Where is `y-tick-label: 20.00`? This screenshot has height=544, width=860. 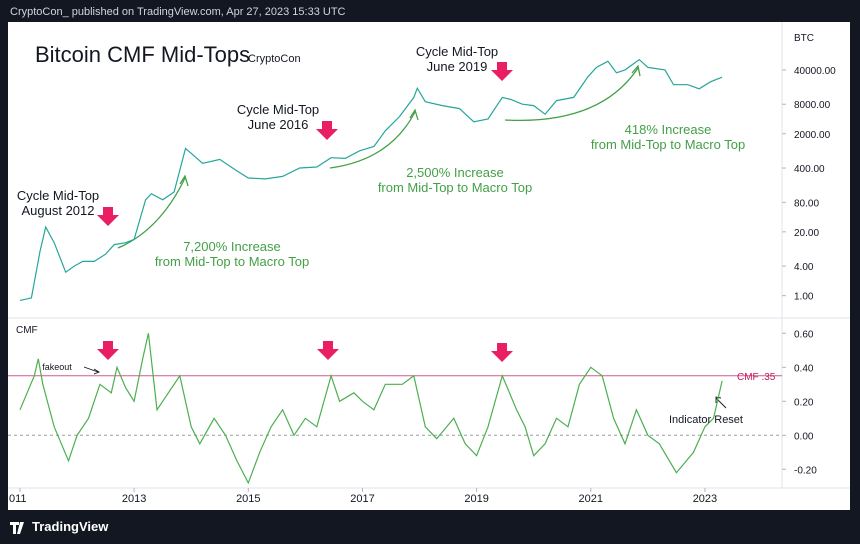
y-tick-label: 20.00 is located at coordinates (806, 233).